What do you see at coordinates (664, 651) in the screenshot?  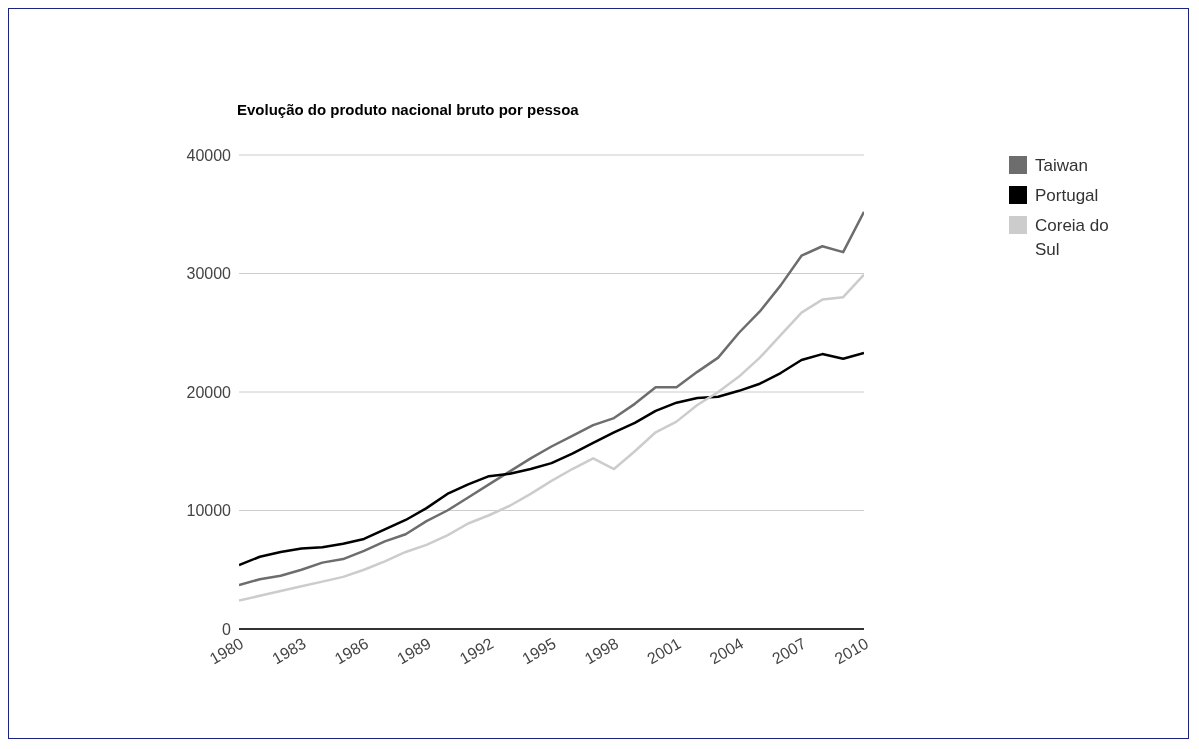 I see `x-tick-label: 2001` at bounding box center [664, 651].